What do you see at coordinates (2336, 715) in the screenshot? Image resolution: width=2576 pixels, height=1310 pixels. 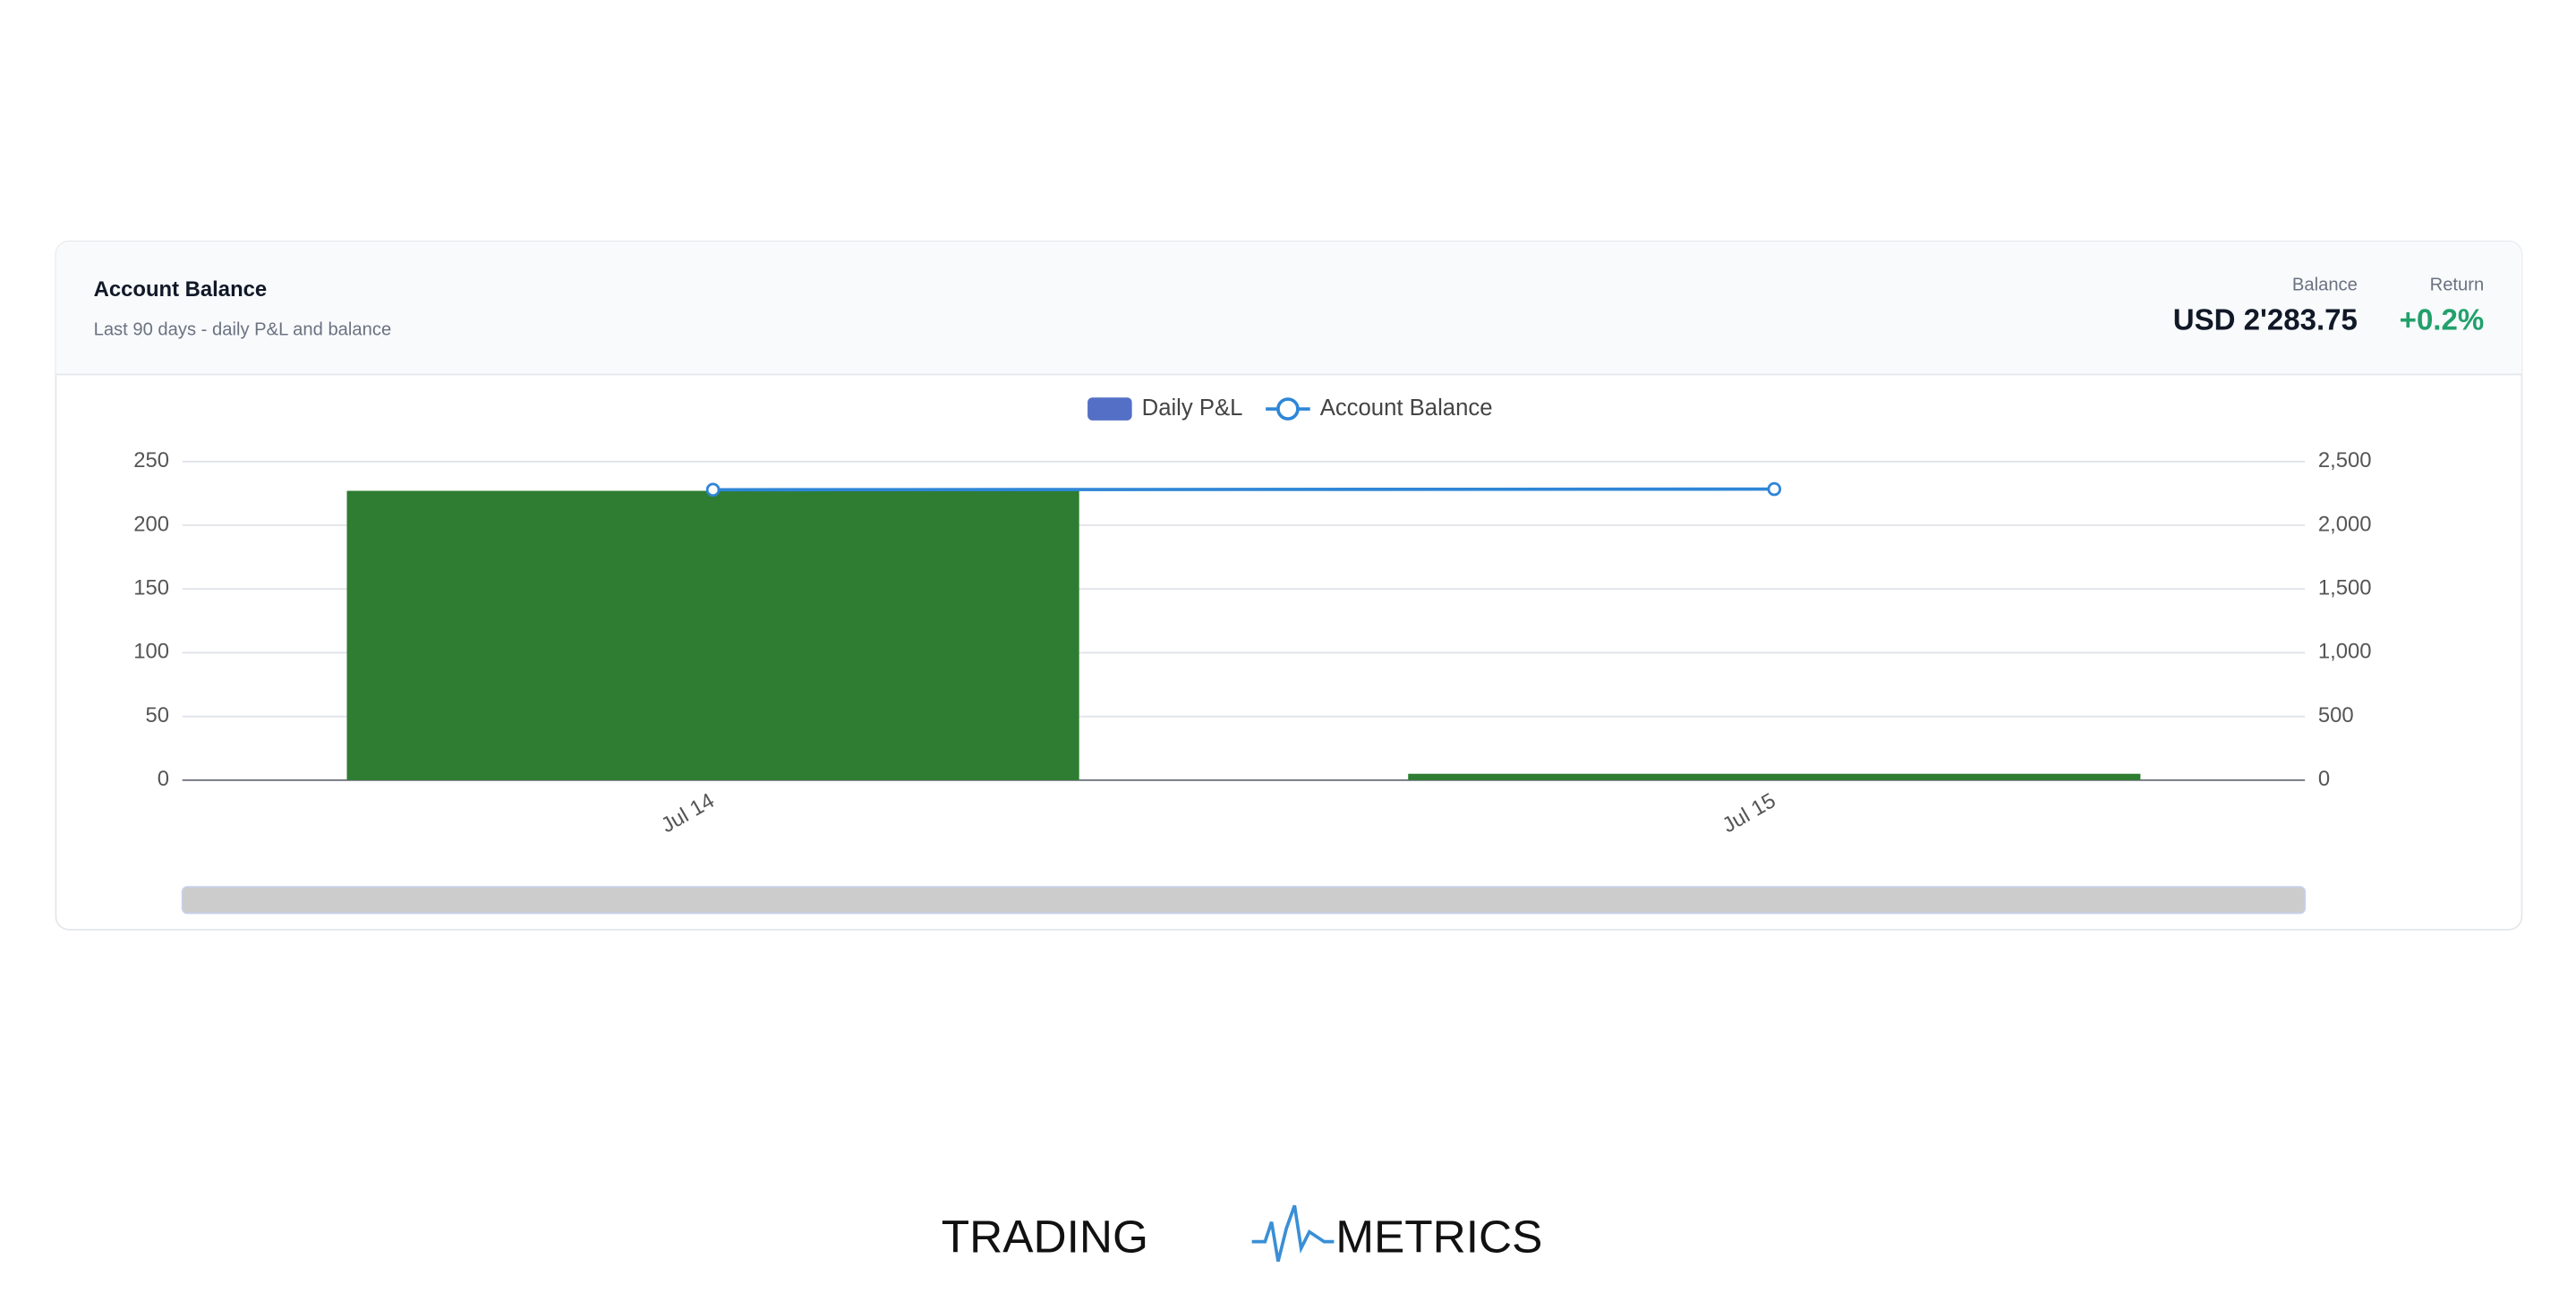 I see `y2-tick-label: 500` at bounding box center [2336, 715].